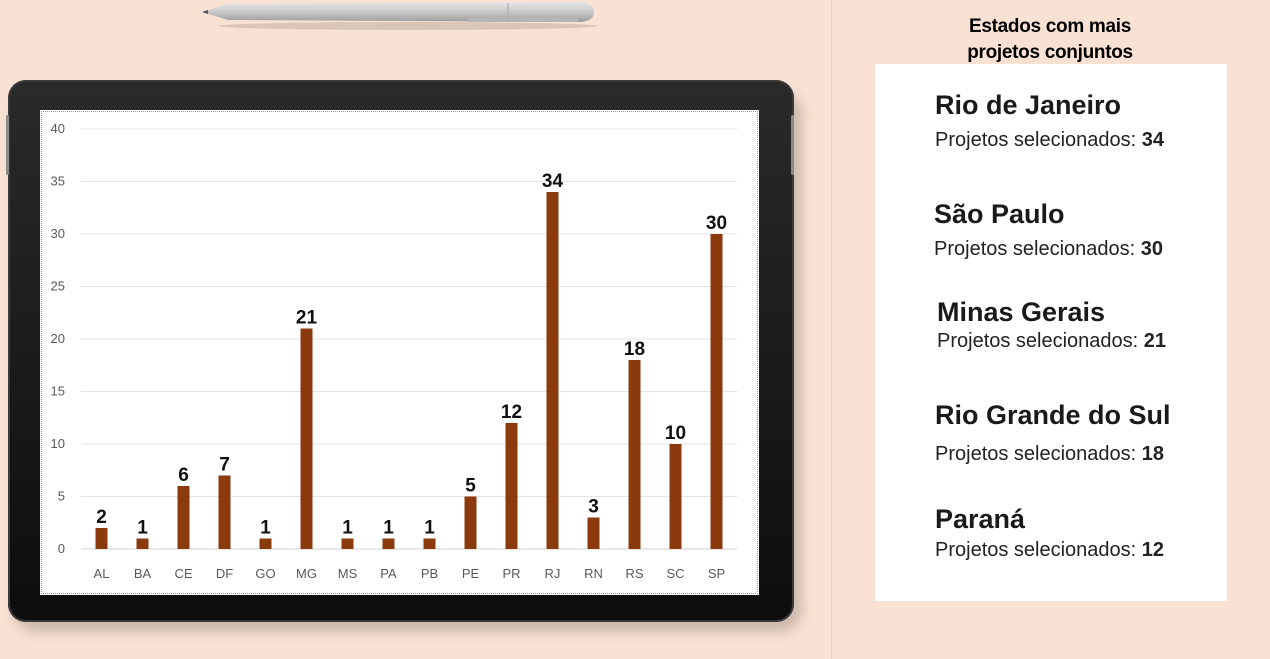  I want to click on data-label: 18, so click(634, 349).